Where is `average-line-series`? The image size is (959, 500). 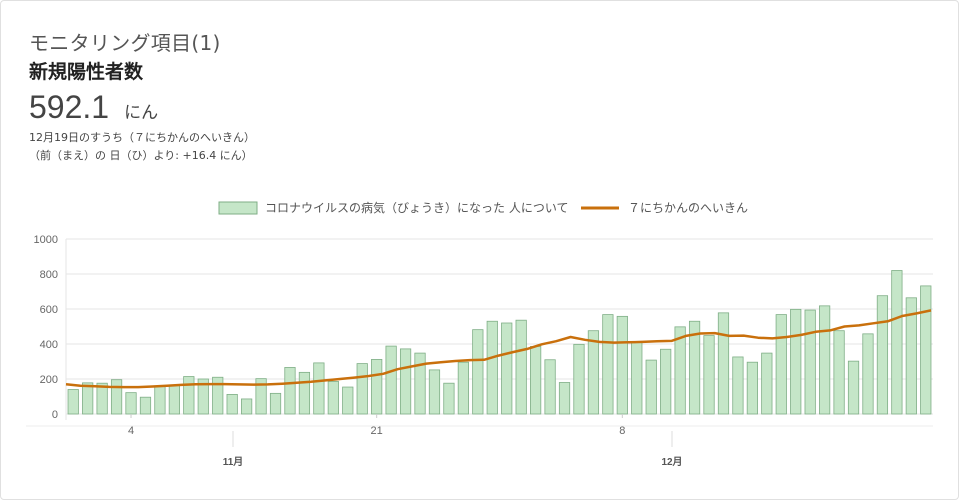
average-line-series is located at coordinates (498, 349).